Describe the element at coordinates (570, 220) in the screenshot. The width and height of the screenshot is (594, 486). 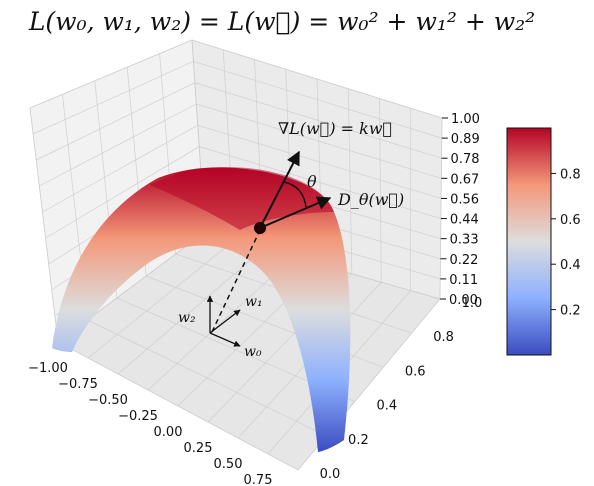
I see `colorbar-tick-label: 0.6` at that location.